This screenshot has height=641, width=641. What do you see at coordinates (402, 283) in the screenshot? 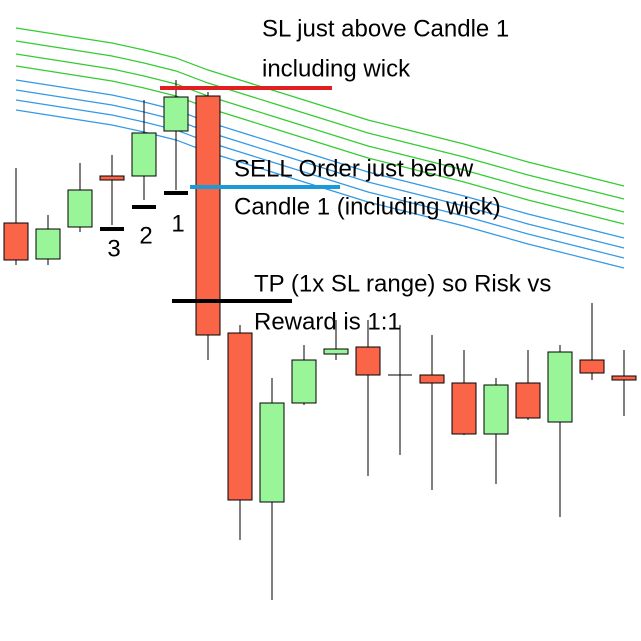
I see `annotation-text: TP (1x SL range) so Risk vs` at bounding box center [402, 283].